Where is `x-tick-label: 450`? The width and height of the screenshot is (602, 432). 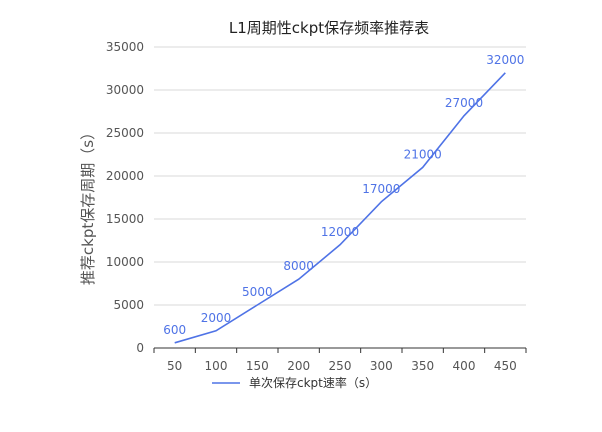 x-tick-label: 450 is located at coordinates (505, 366).